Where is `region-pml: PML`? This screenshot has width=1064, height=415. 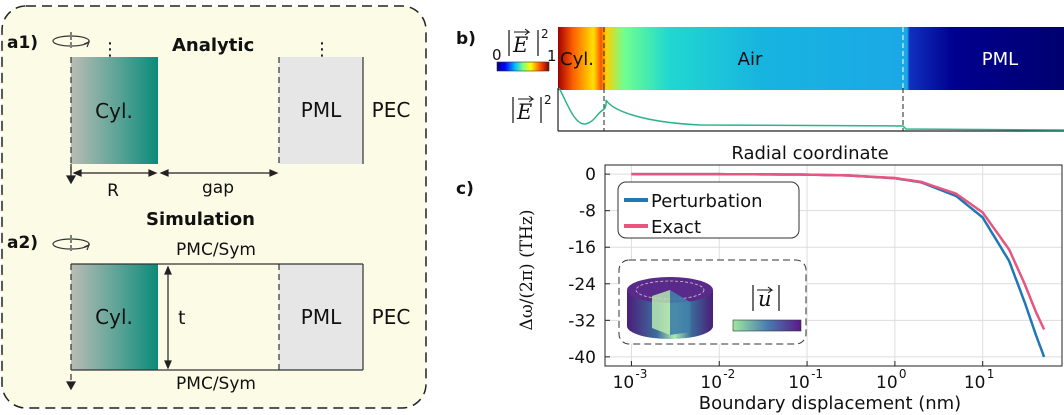 region-pml: PML is located at coordinates (1000, 59).